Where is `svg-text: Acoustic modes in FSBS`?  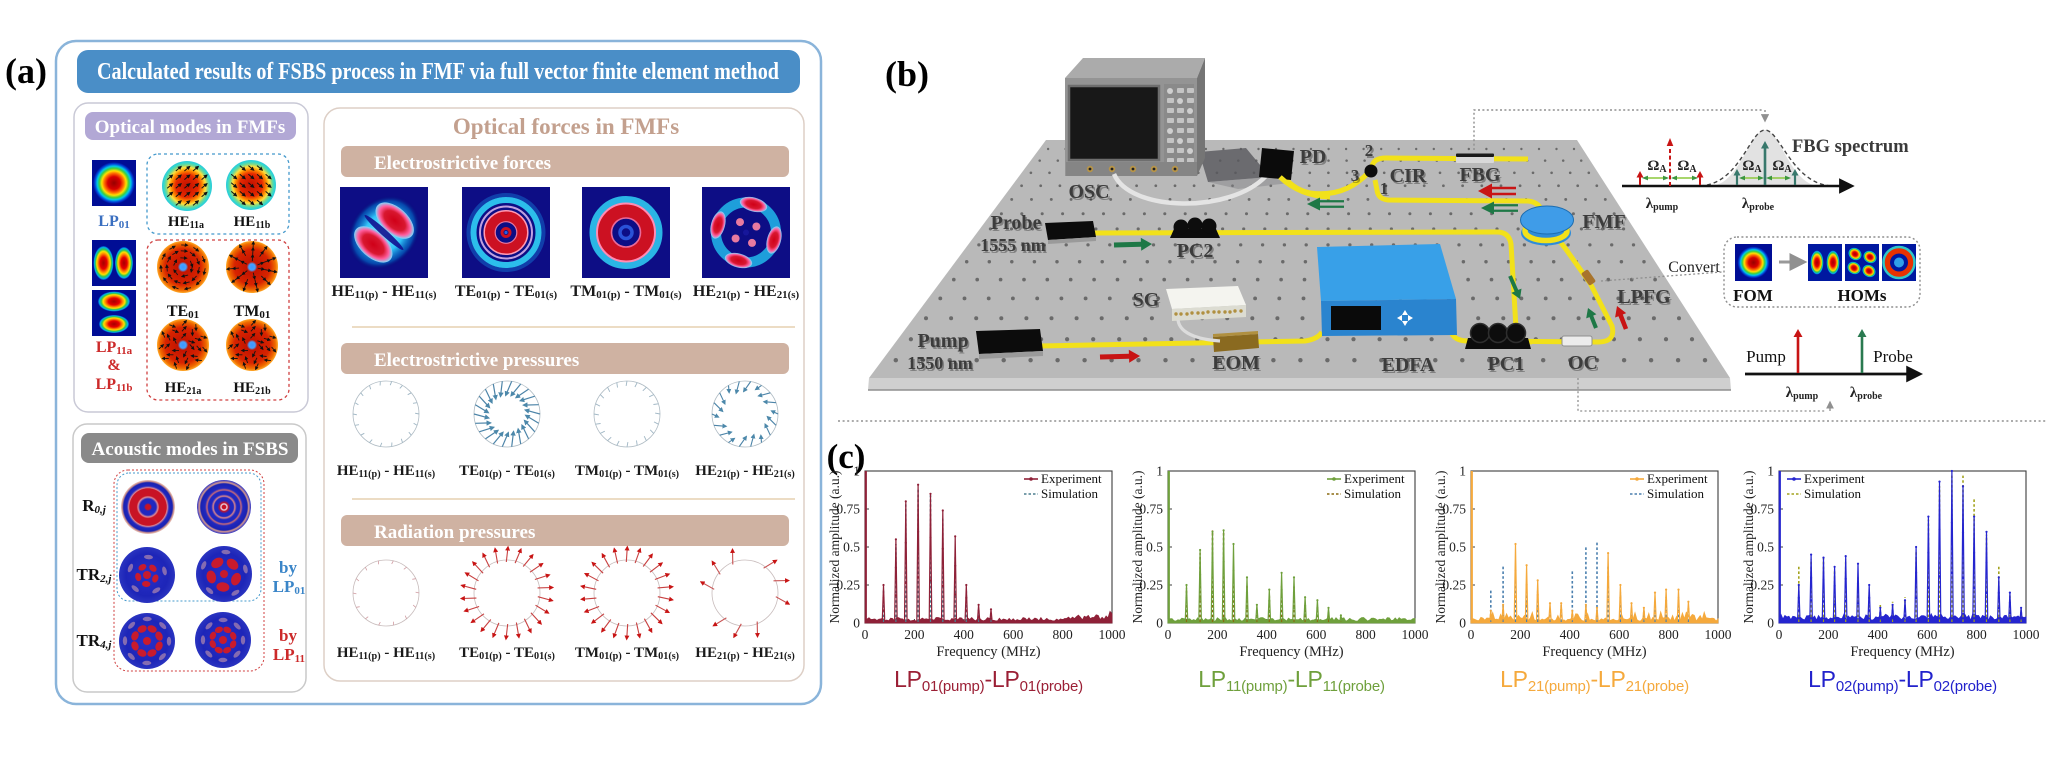 svg-text: Acoustic modes in FSBS is located at coordinates (190, 449).